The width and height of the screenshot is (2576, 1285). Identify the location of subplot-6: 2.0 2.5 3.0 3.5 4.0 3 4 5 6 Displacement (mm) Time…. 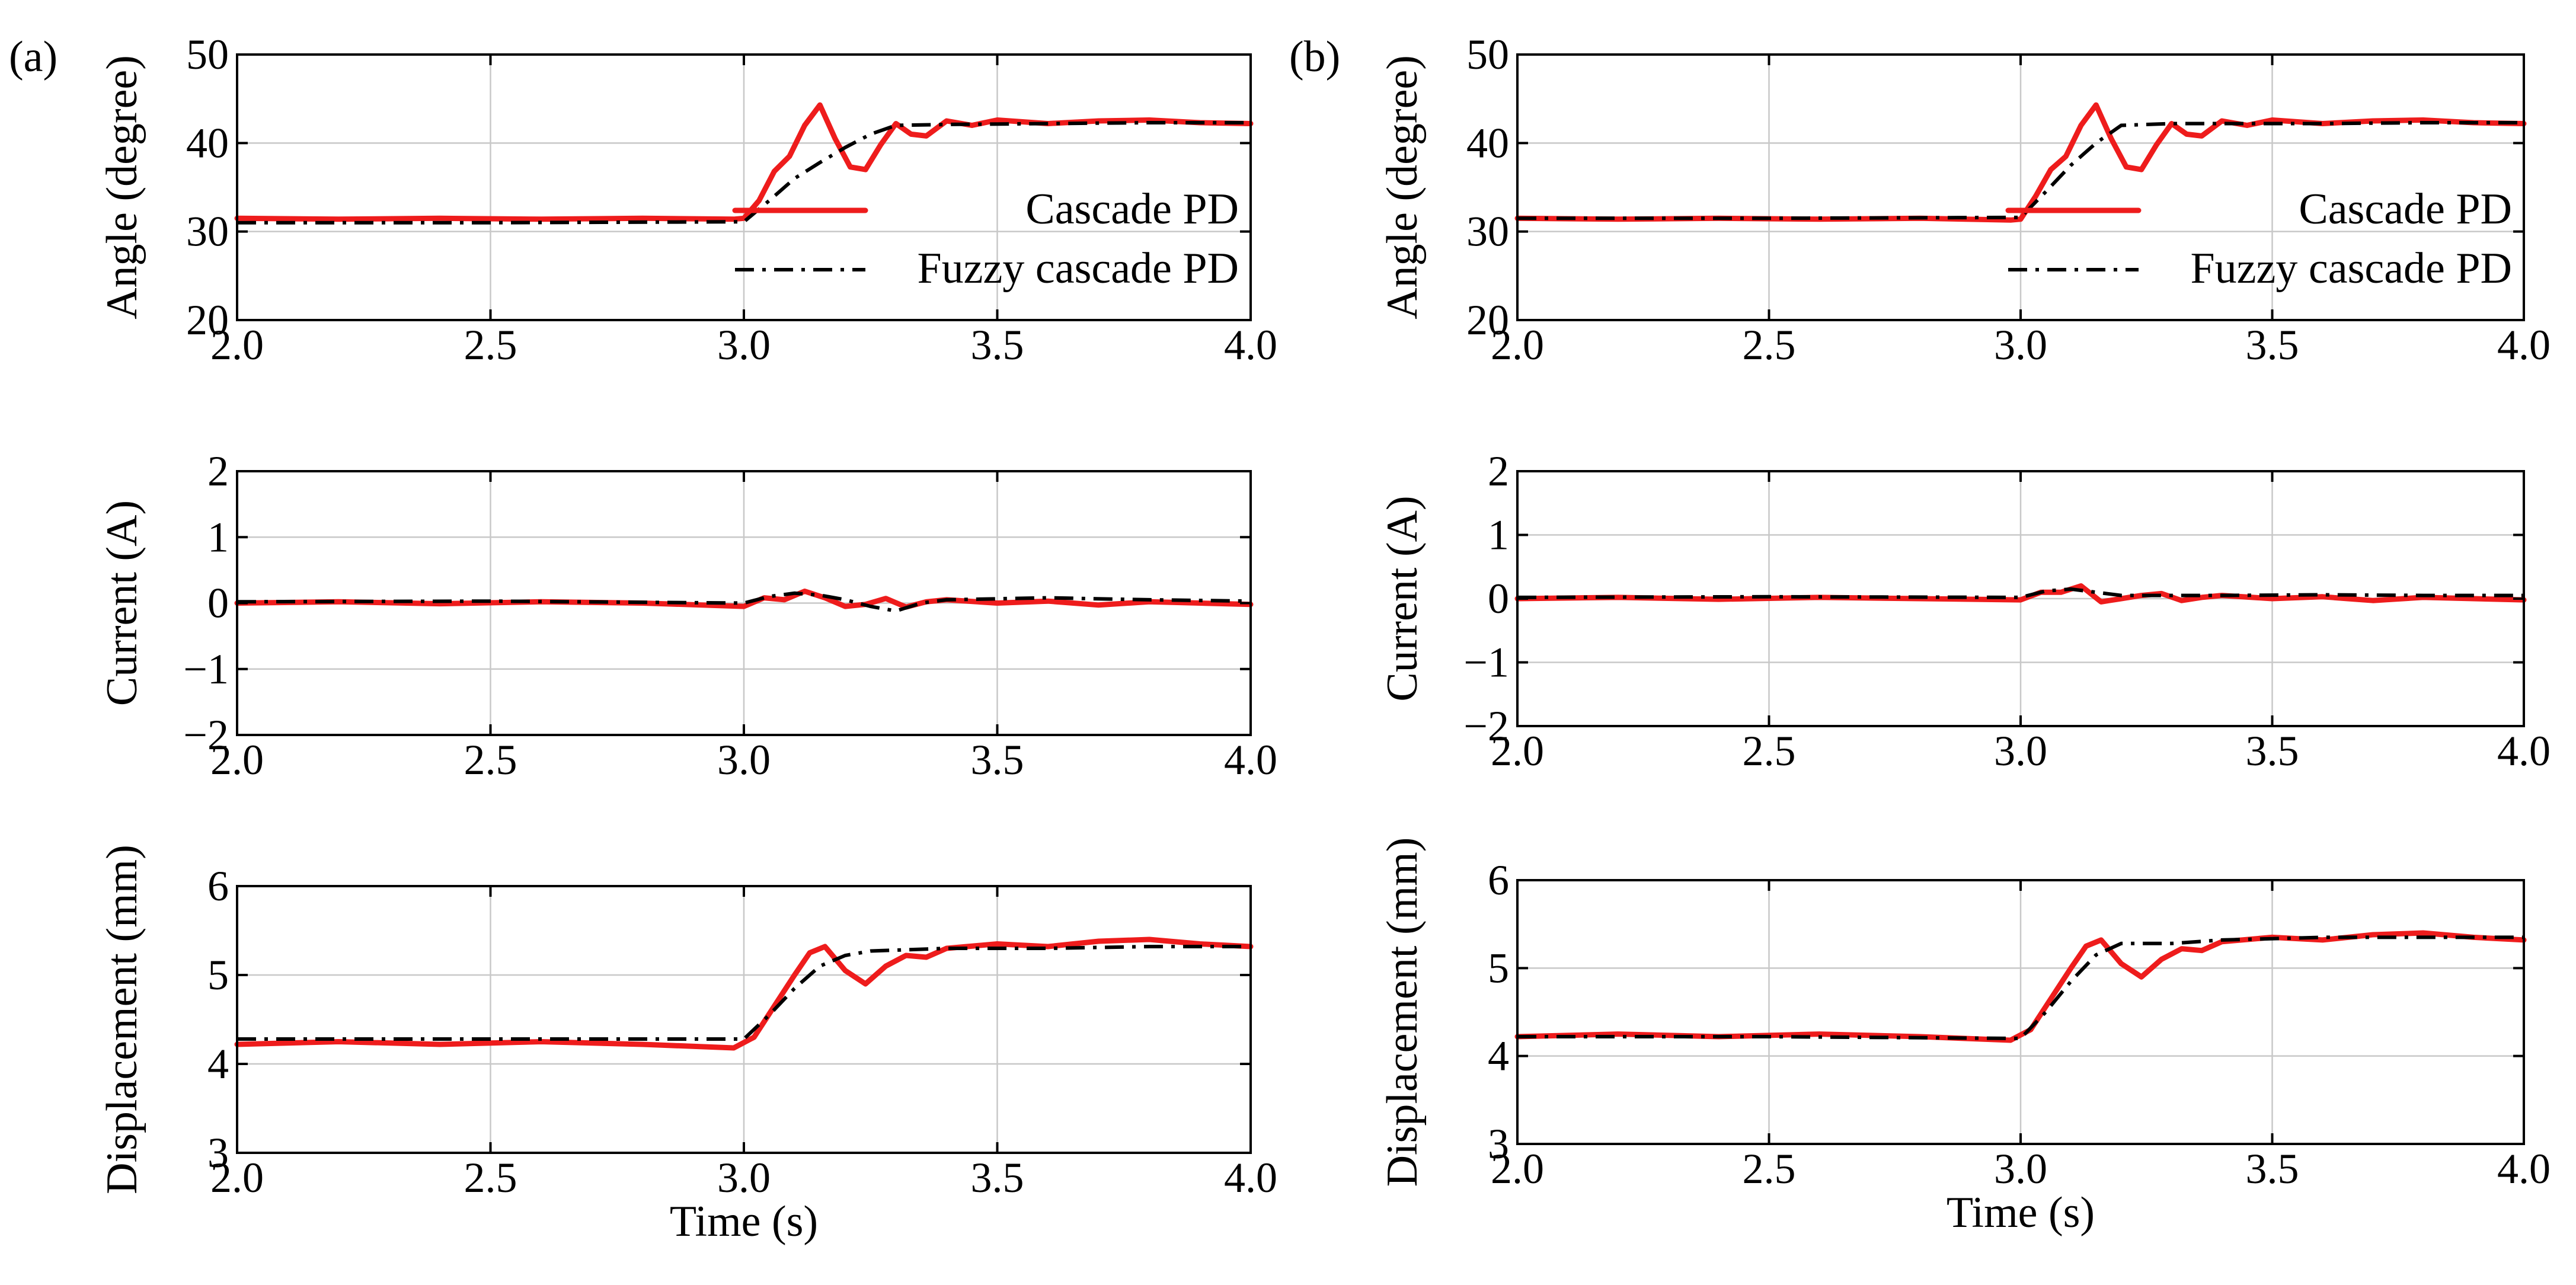
(1964, 1037).